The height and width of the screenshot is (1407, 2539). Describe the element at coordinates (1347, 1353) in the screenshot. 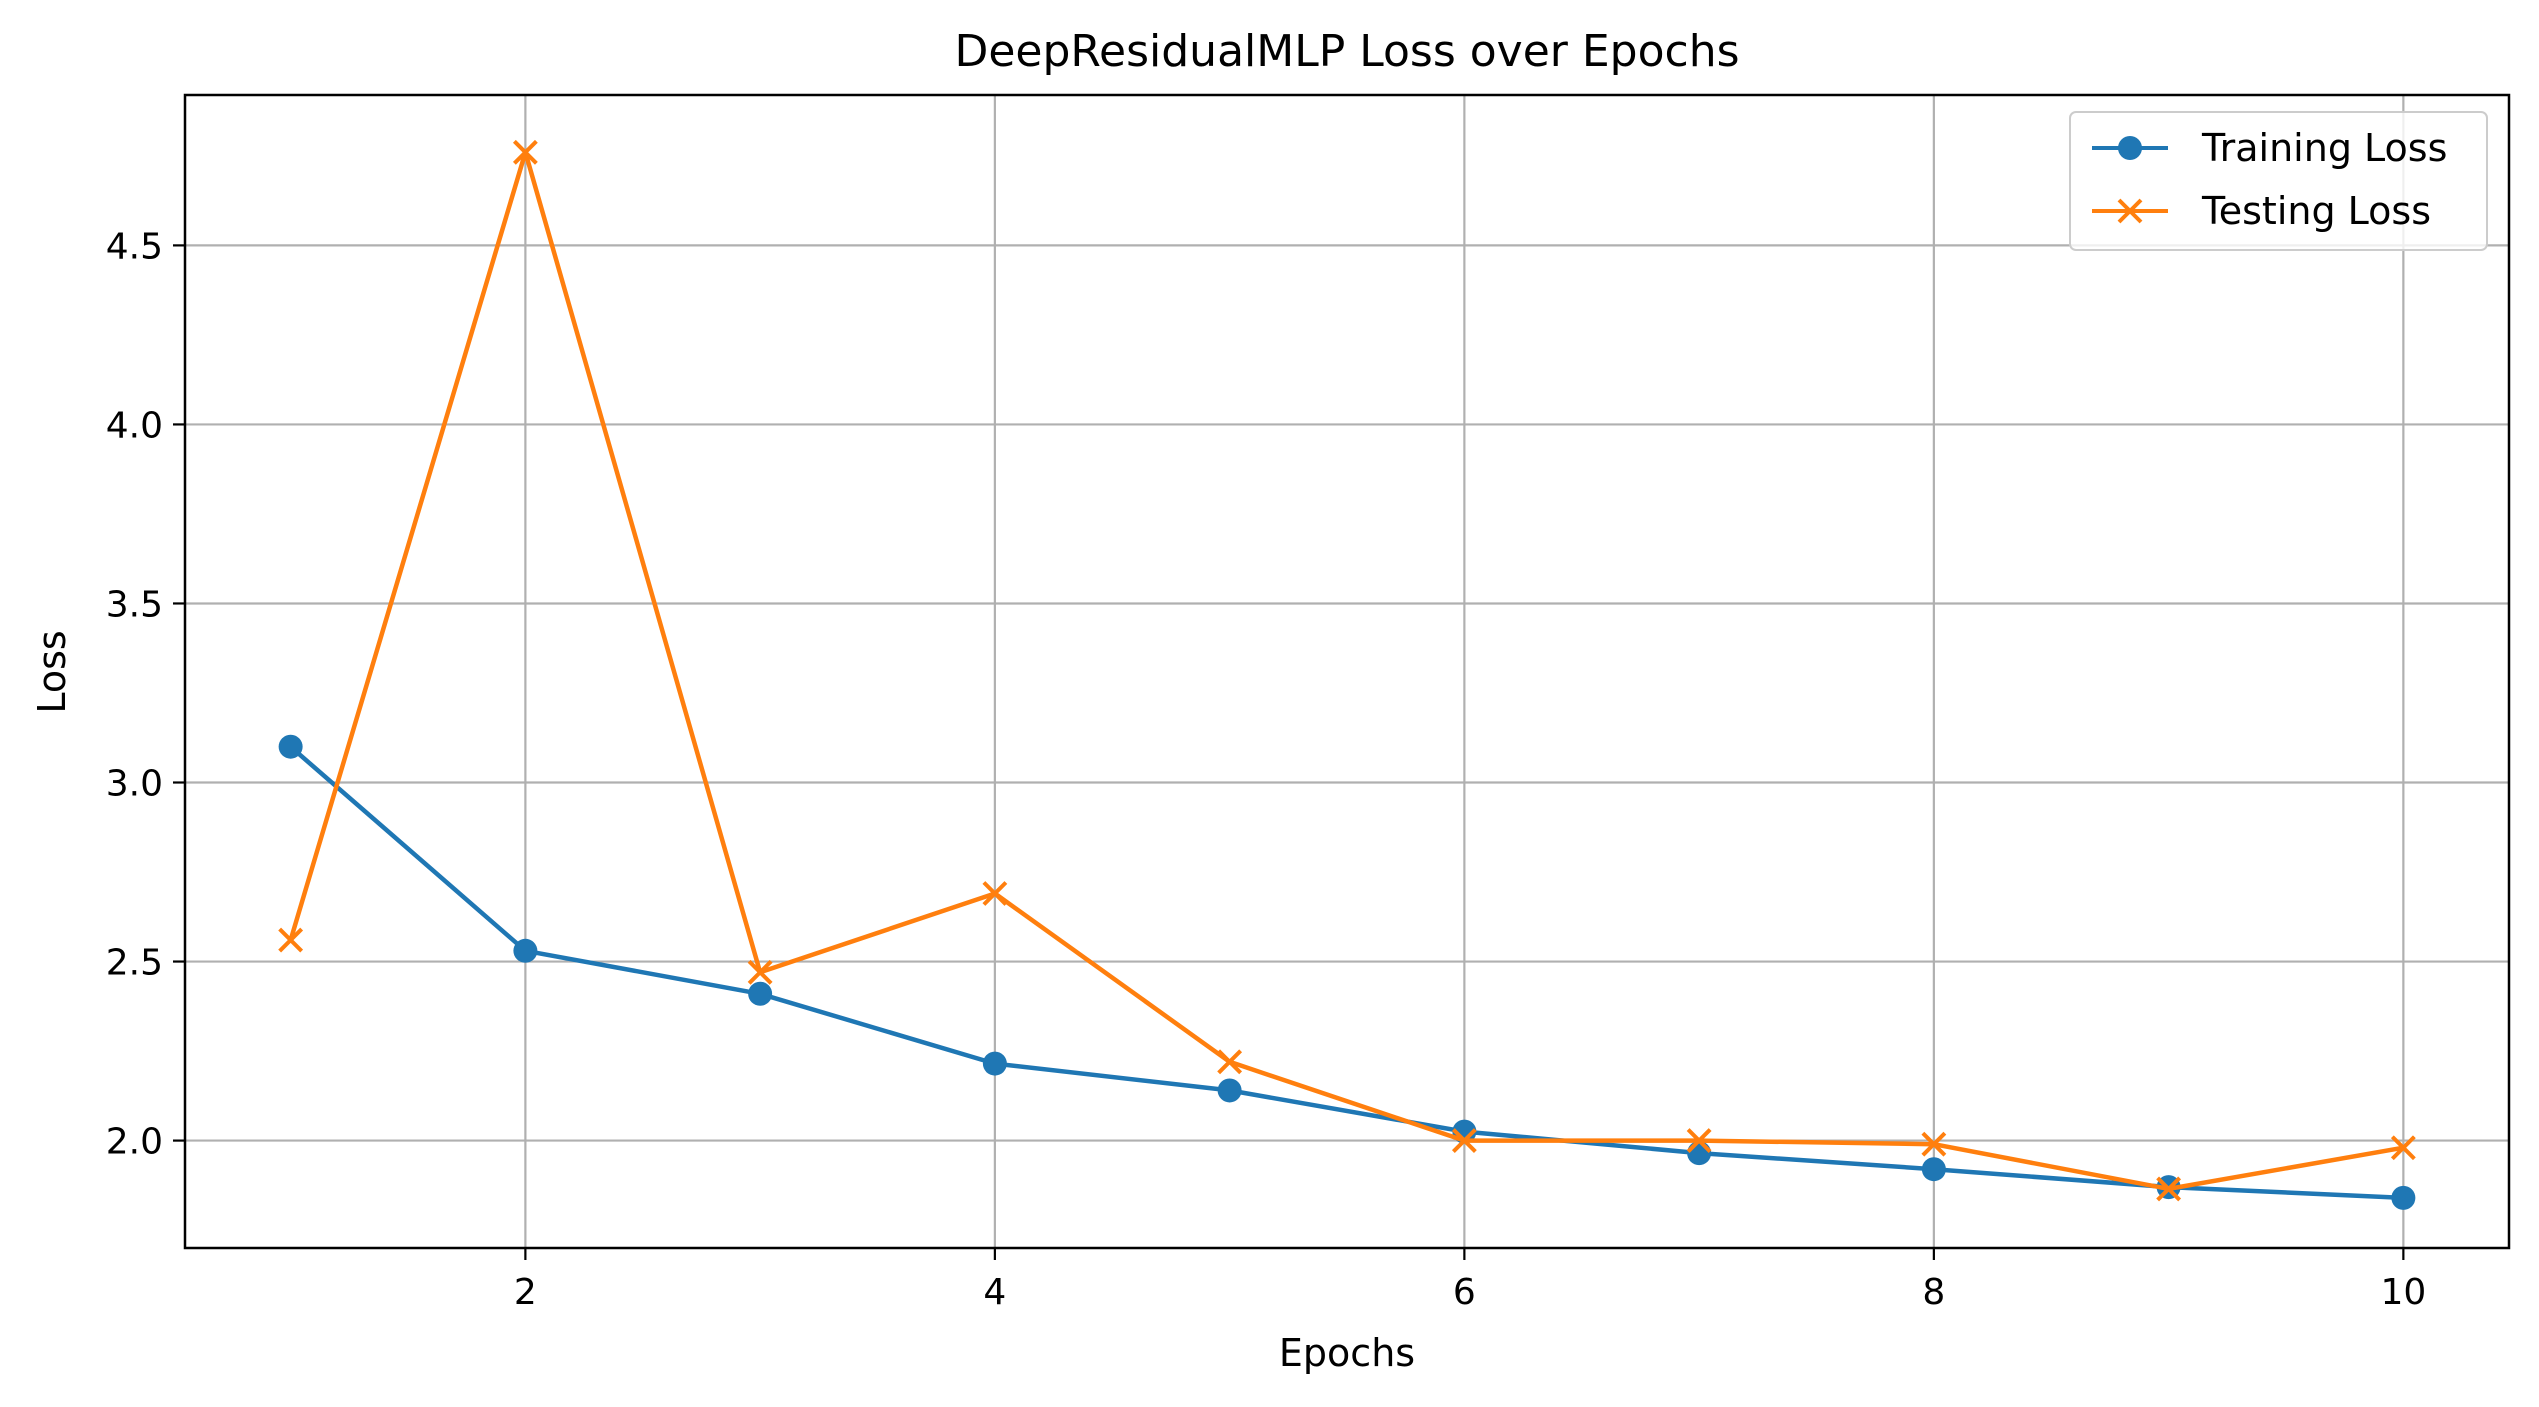

I see `x-axis-label: Epochs` at that location.